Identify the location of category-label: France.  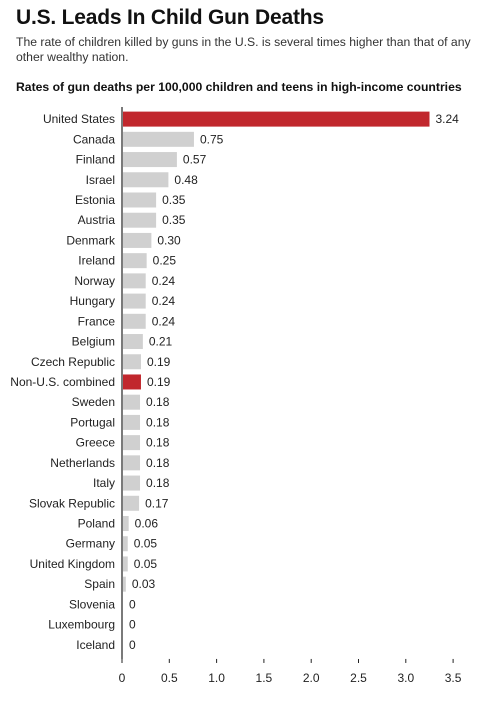
(97, 321).